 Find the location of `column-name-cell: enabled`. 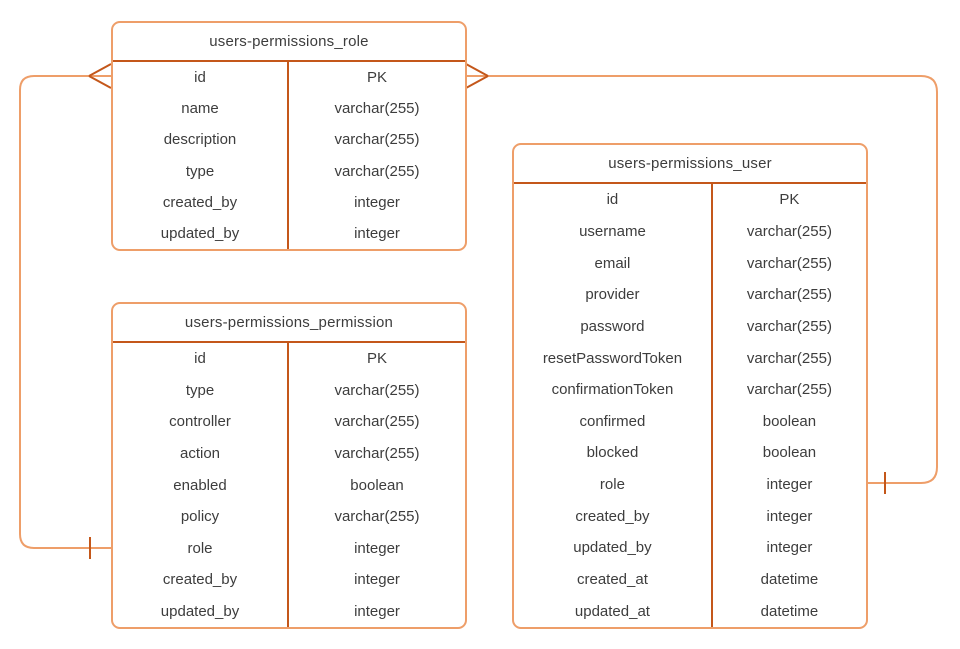

column-name-cell: enabled is located at coordinates (201, 485).